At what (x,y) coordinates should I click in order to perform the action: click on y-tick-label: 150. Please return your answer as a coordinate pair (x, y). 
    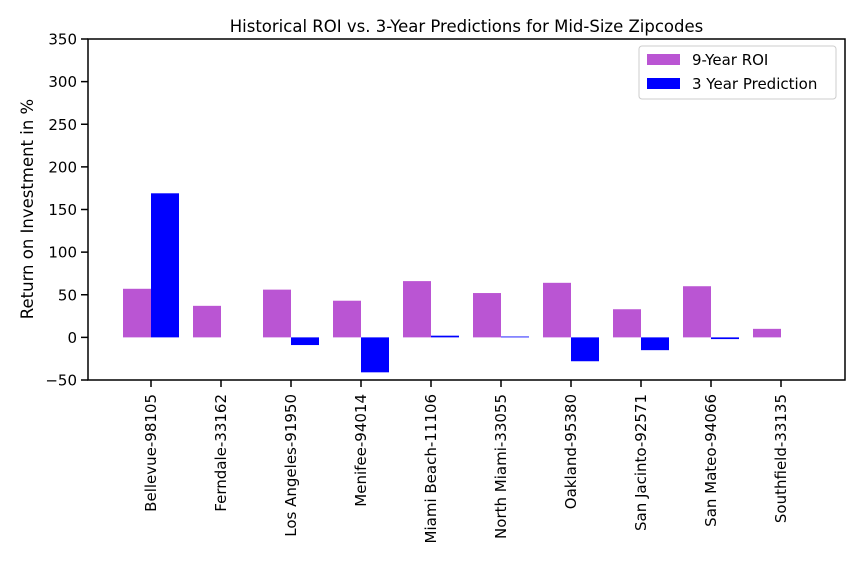
    Looking at the image, I should click on (62, 210).